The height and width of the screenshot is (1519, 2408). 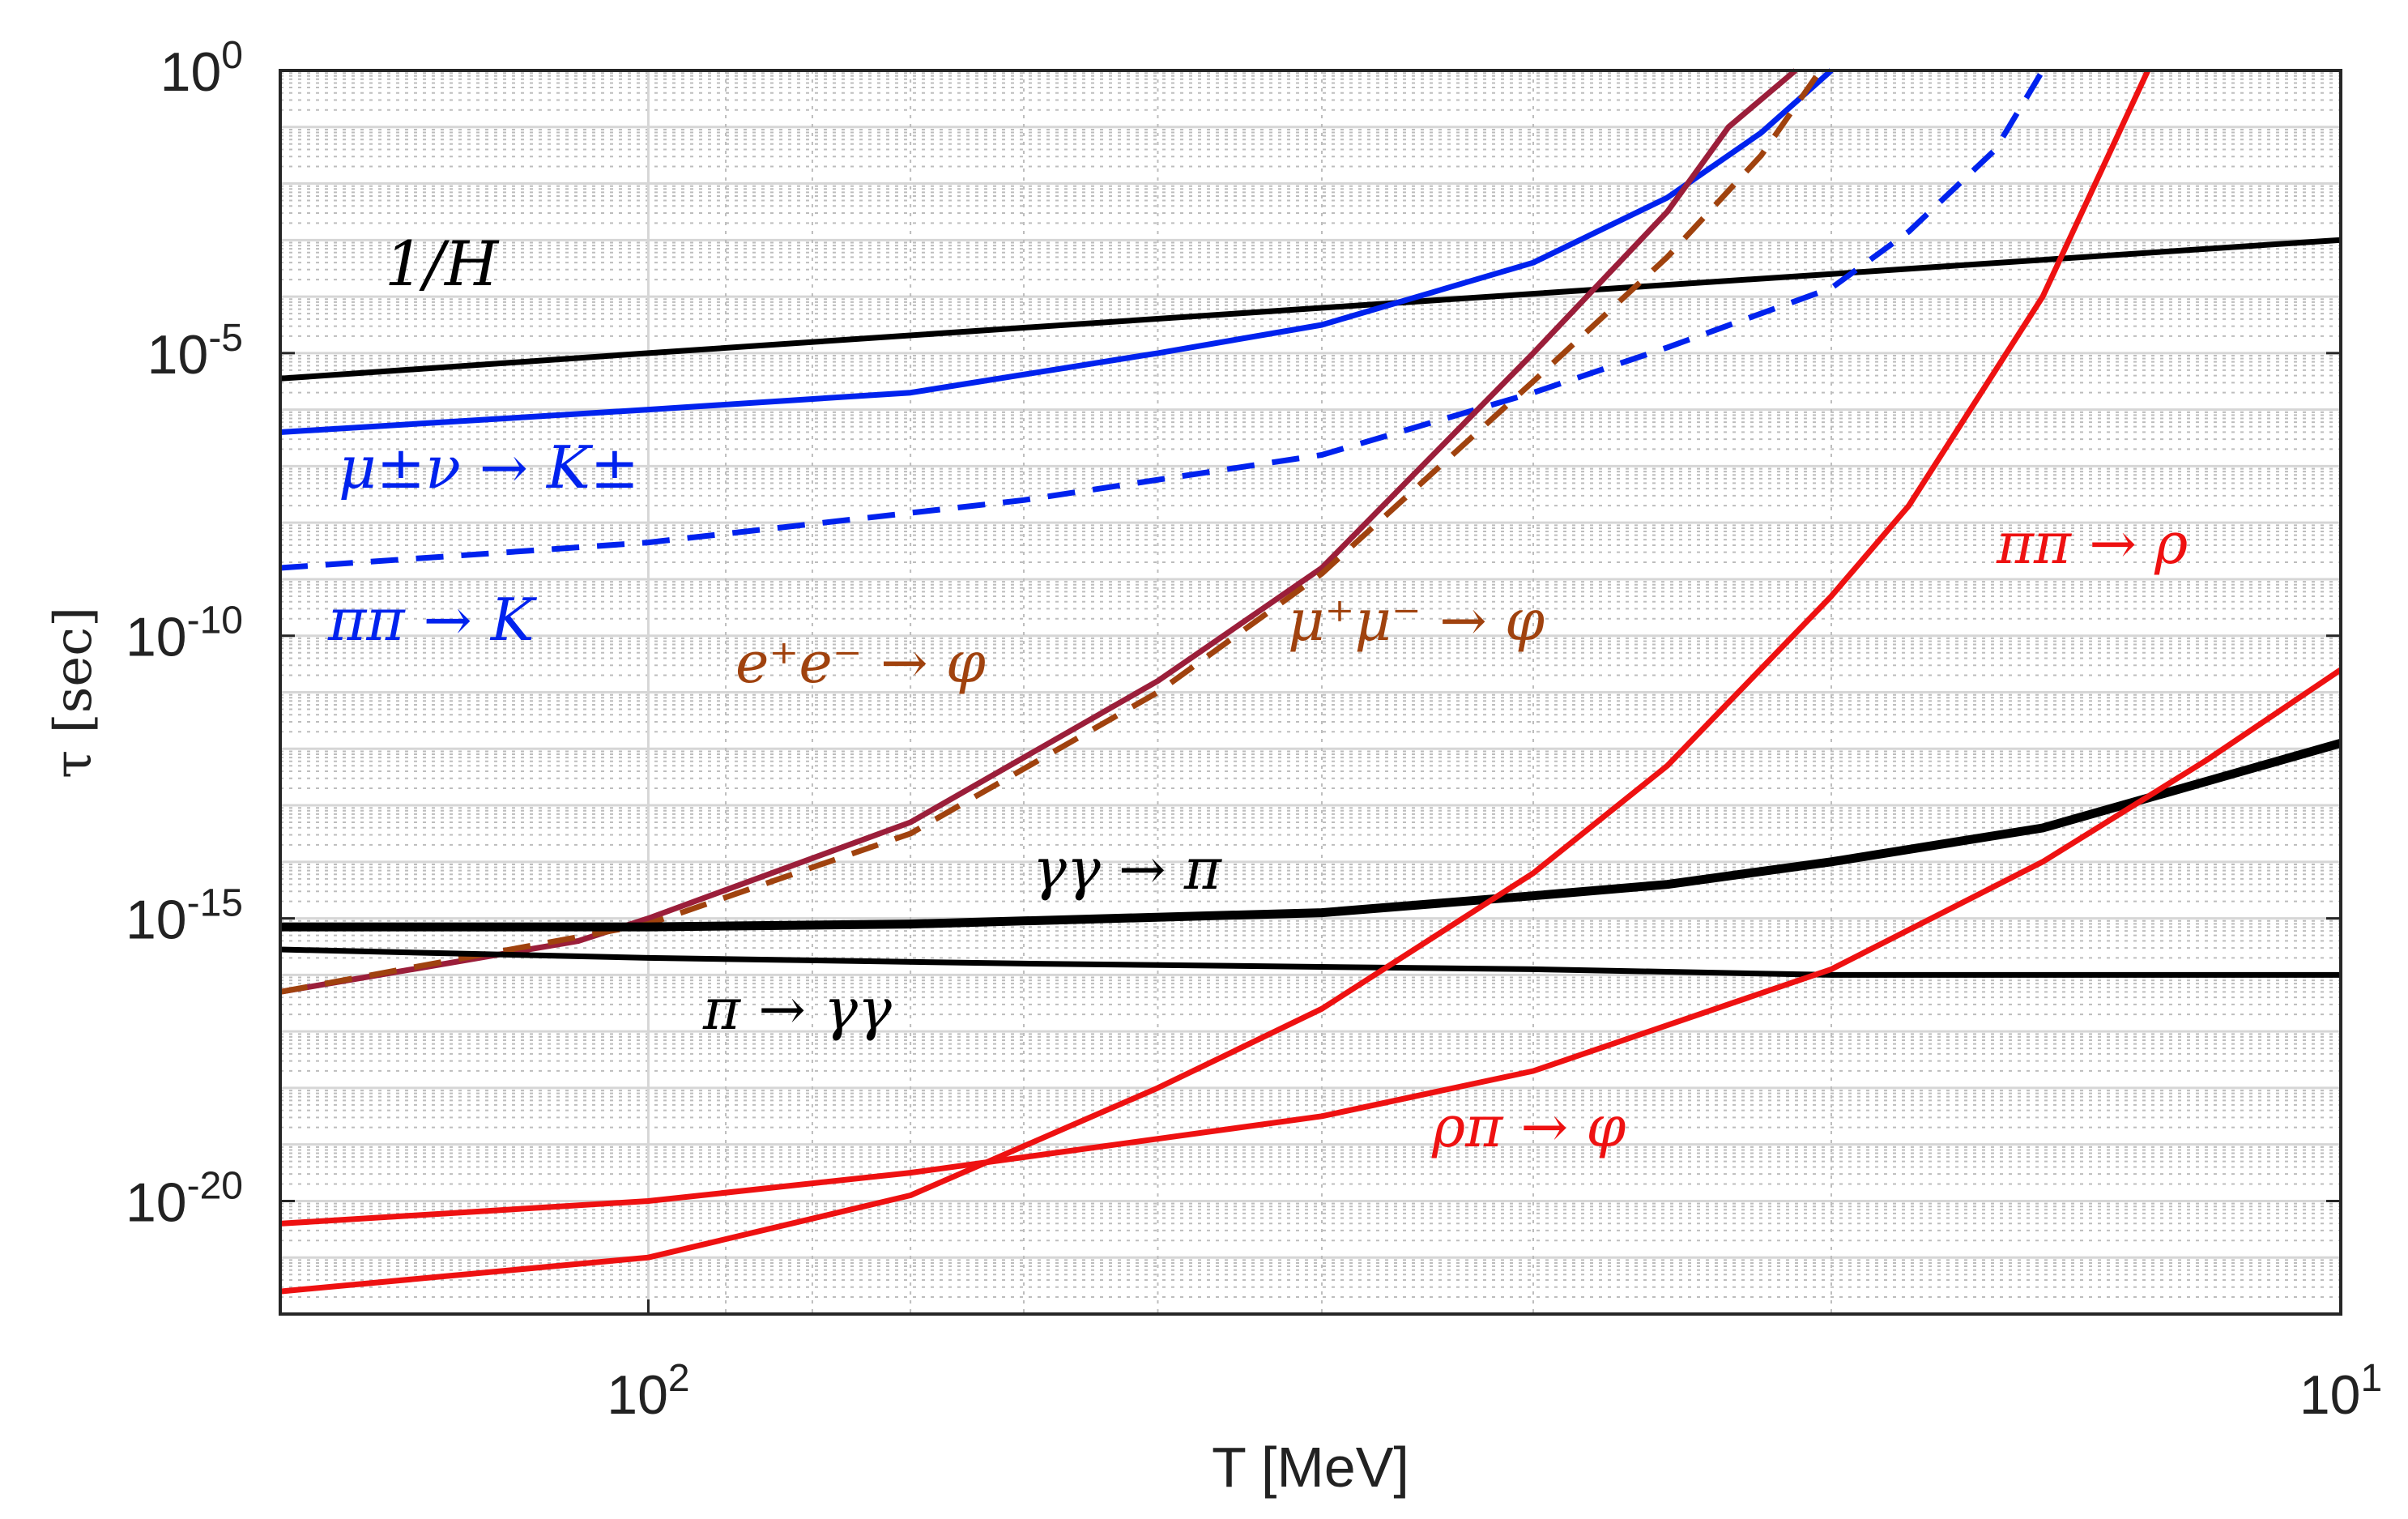 I want to click on label-mu-nu-to-k: μ±ν → K±, so click(x=489, y=467).